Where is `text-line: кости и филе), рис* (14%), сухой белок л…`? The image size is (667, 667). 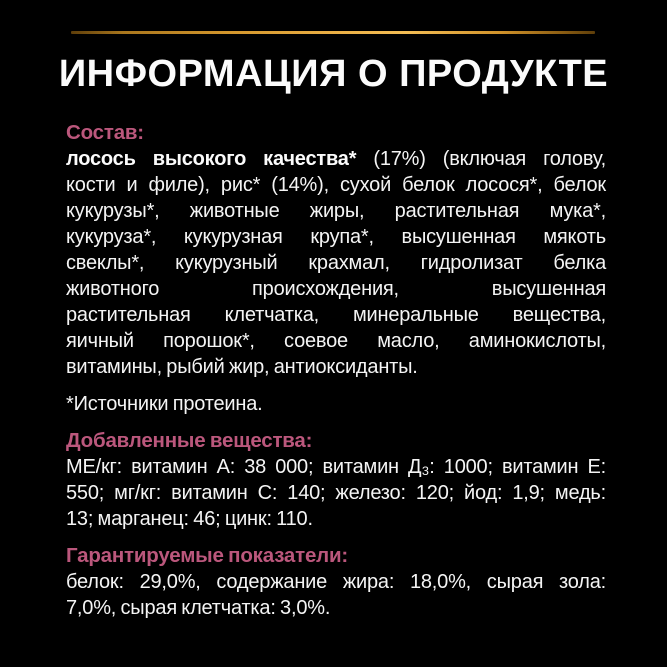 text-line: кости и филе), рис* (14%), сухой белок л… is located at coordinates (336, 185).